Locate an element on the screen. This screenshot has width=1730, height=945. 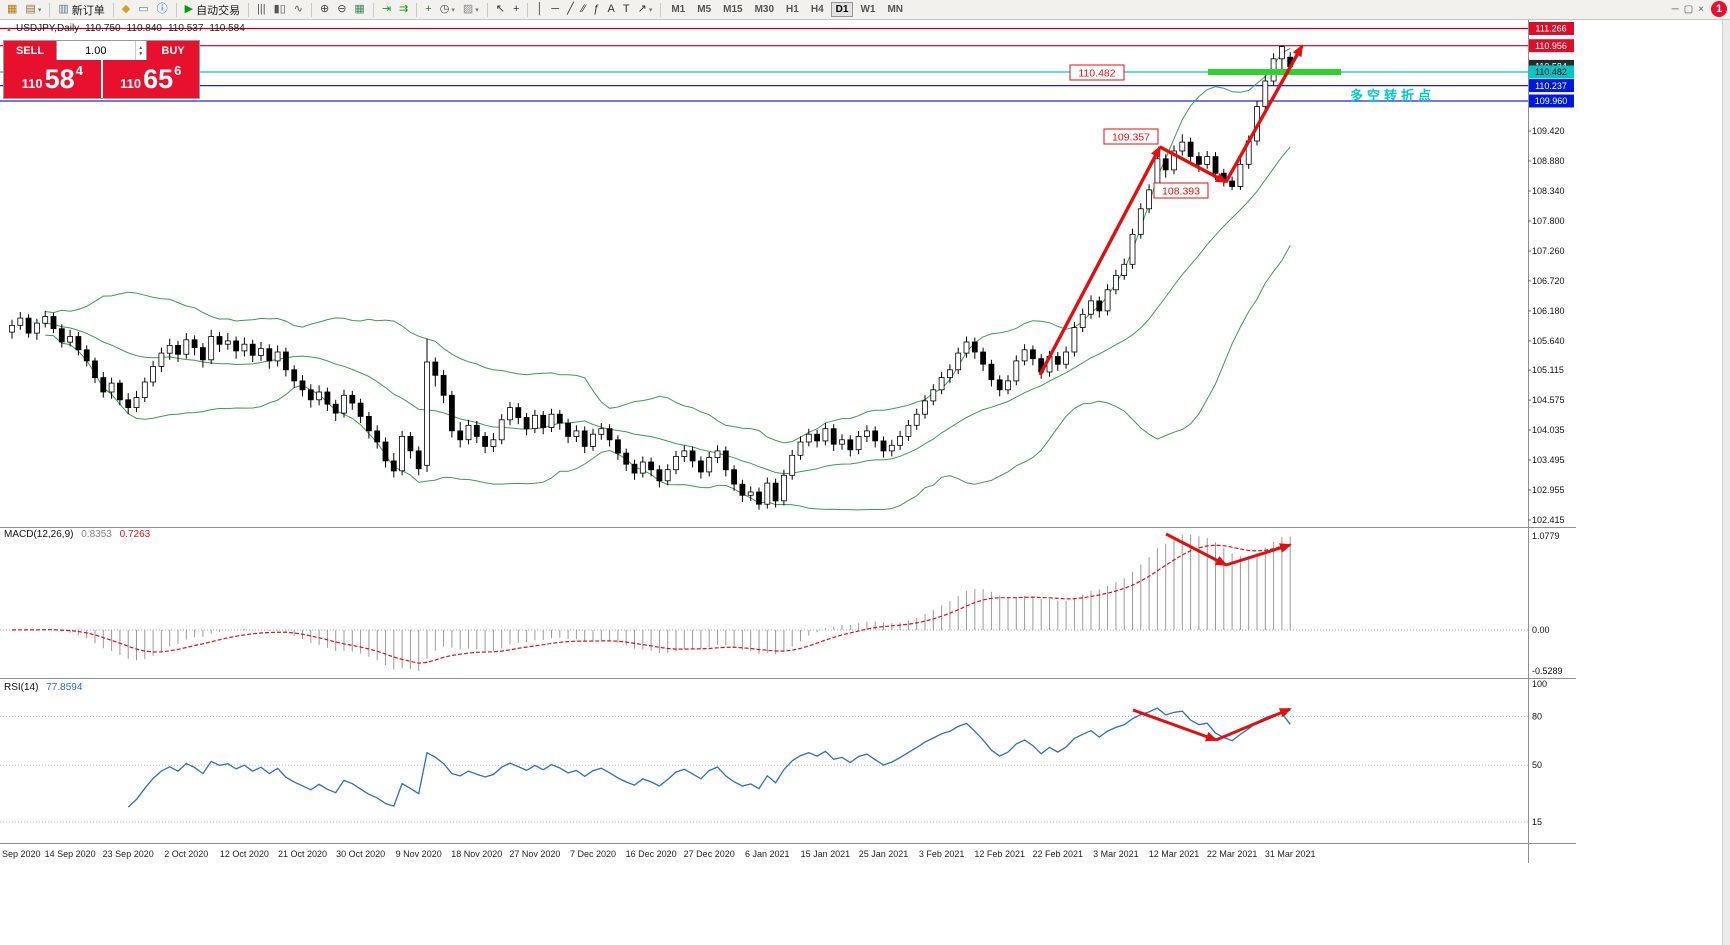
timeframe-d1-button: D1 is located at coordinates (842, 9).